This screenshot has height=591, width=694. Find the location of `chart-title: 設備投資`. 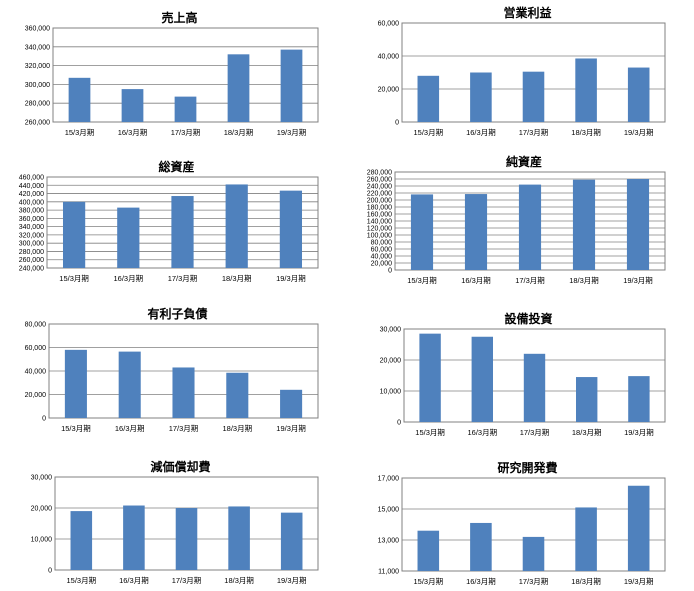

chart-title: 設備投資 is located at coordinates (528, 318).